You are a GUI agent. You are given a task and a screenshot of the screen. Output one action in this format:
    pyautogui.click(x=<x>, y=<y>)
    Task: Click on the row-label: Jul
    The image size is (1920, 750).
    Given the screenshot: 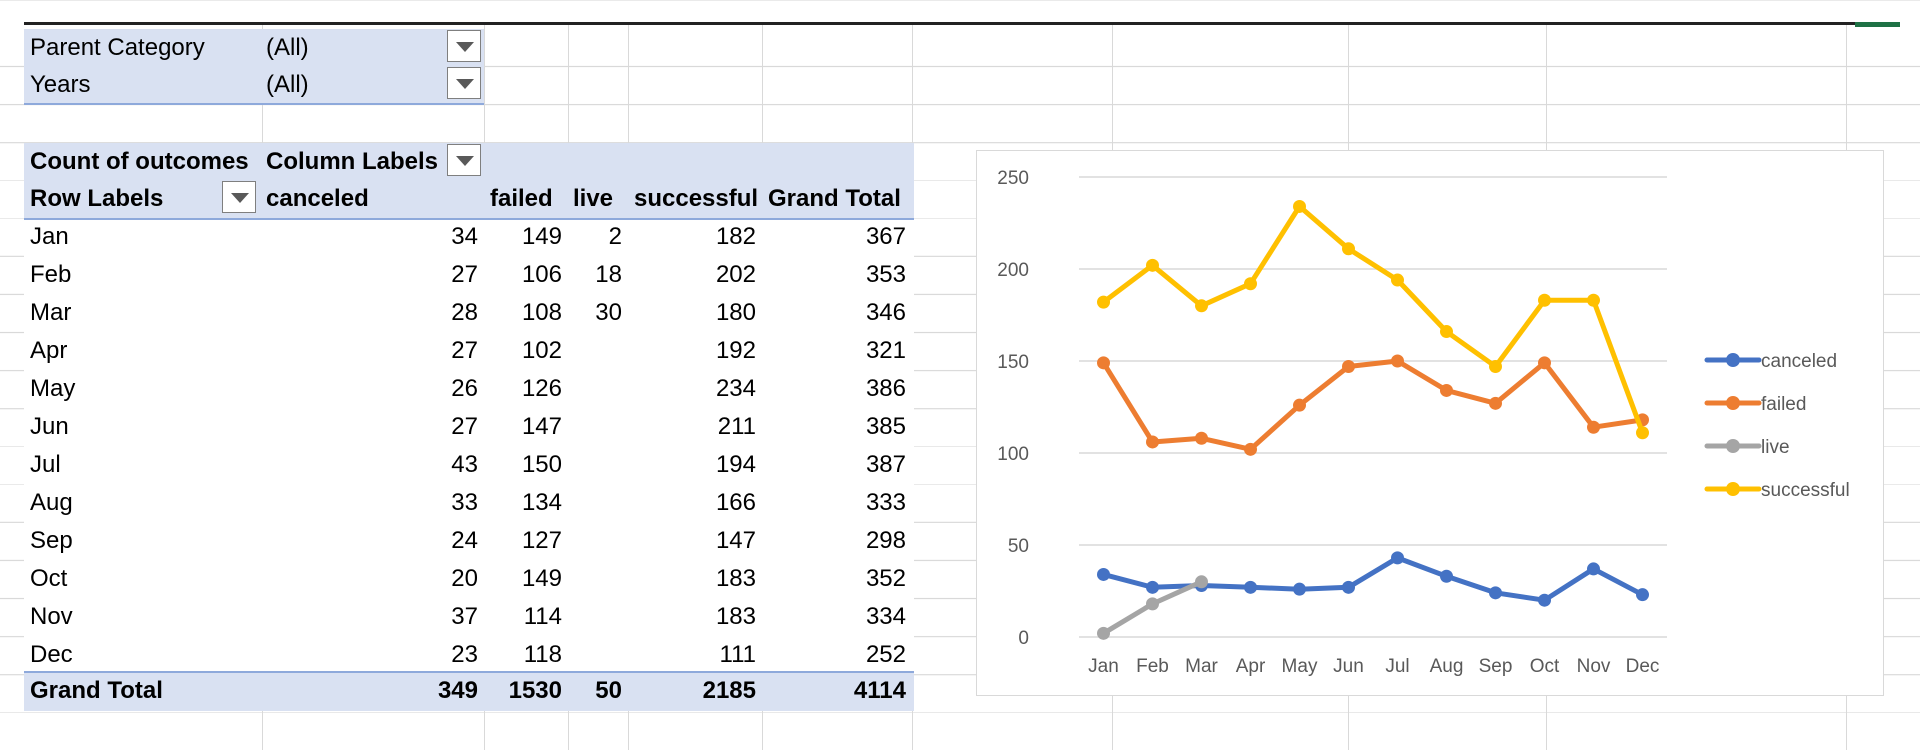 What is the action you would take?
    pyautogui.click(x=45, y=464)
    